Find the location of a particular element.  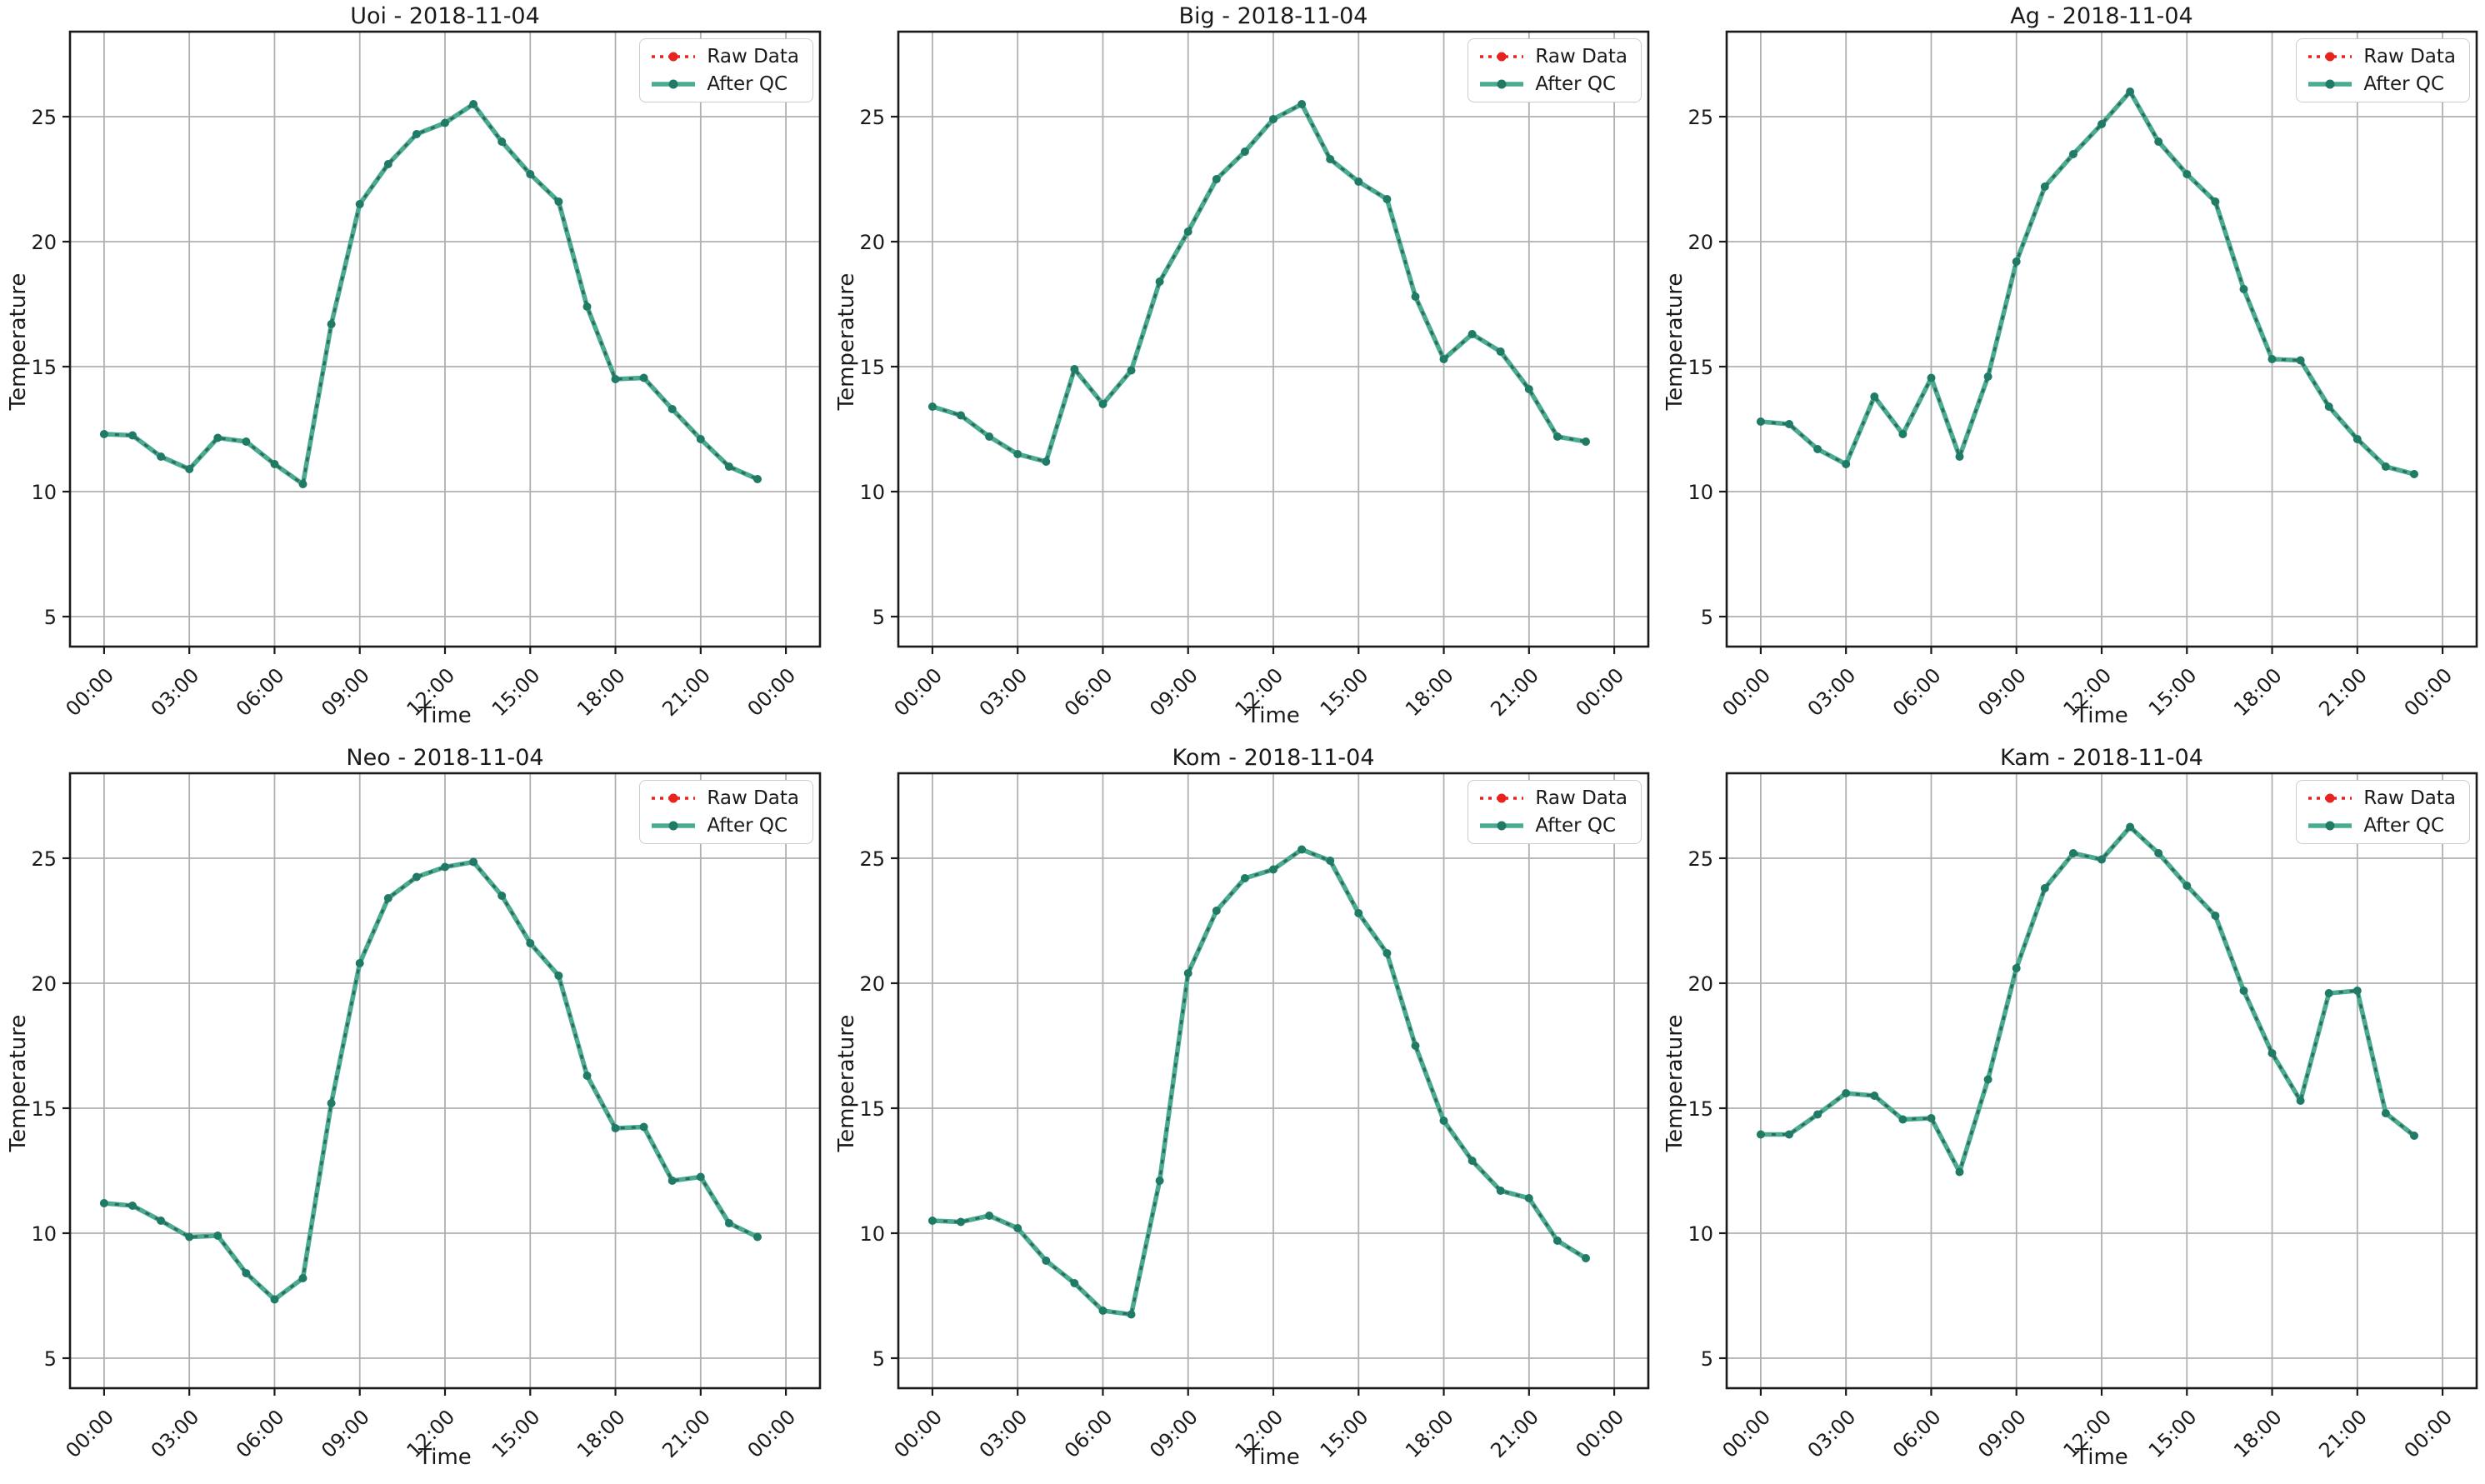

chart-title: Kom - 2018-11-04 is located at coordinates (1273, 758).